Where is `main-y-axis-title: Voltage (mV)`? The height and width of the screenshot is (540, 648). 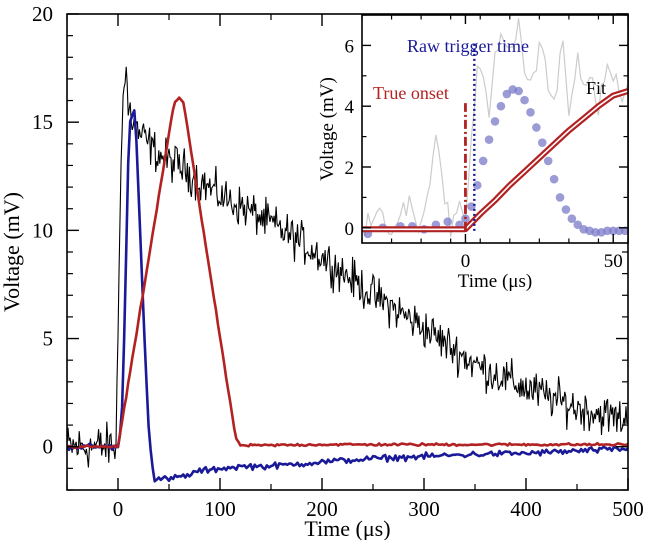
main-y-axis-title: Voltage (mV) is located at coordinates (12, 252).